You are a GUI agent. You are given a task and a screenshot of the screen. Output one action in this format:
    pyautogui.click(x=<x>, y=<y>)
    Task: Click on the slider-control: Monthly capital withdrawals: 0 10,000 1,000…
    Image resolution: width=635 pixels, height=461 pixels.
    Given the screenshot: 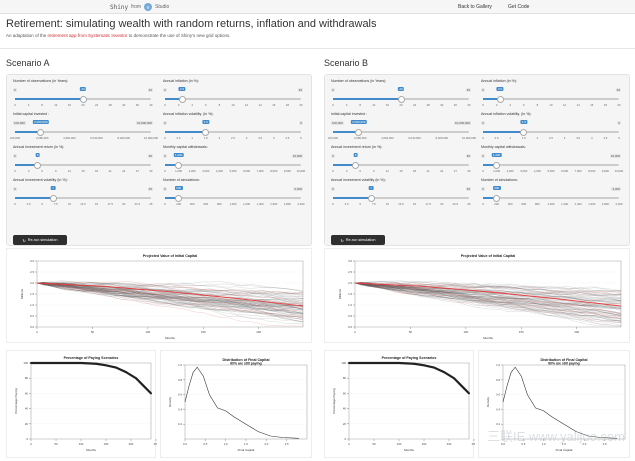 What is the action you would take?
    pyautogui.click(x=234, y=161)
    